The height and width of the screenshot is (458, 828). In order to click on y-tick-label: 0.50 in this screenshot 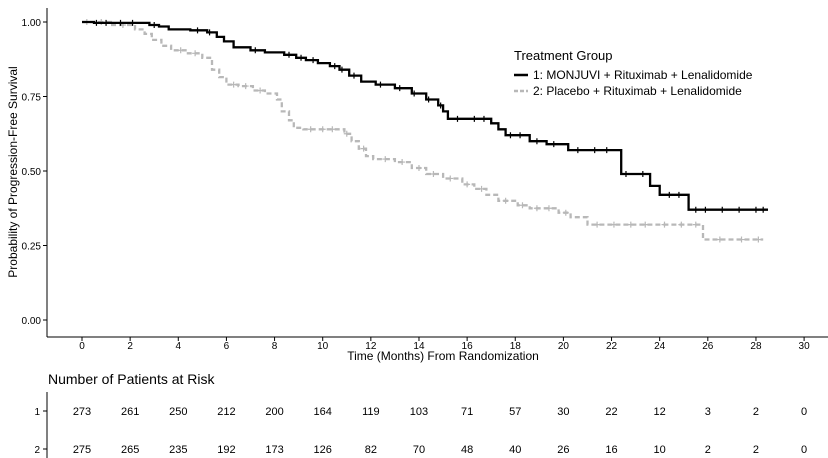, I will do `click(32, 172)`.